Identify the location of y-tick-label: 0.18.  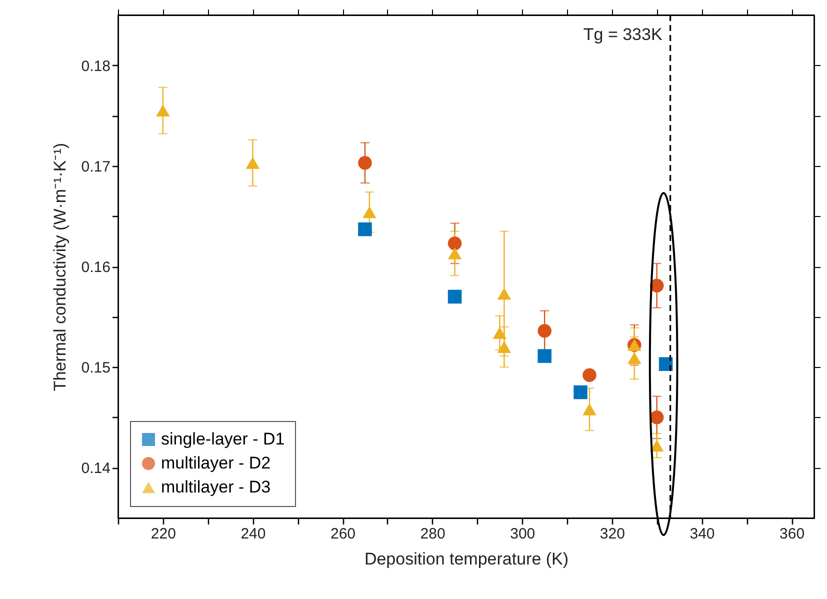
(95, 66).